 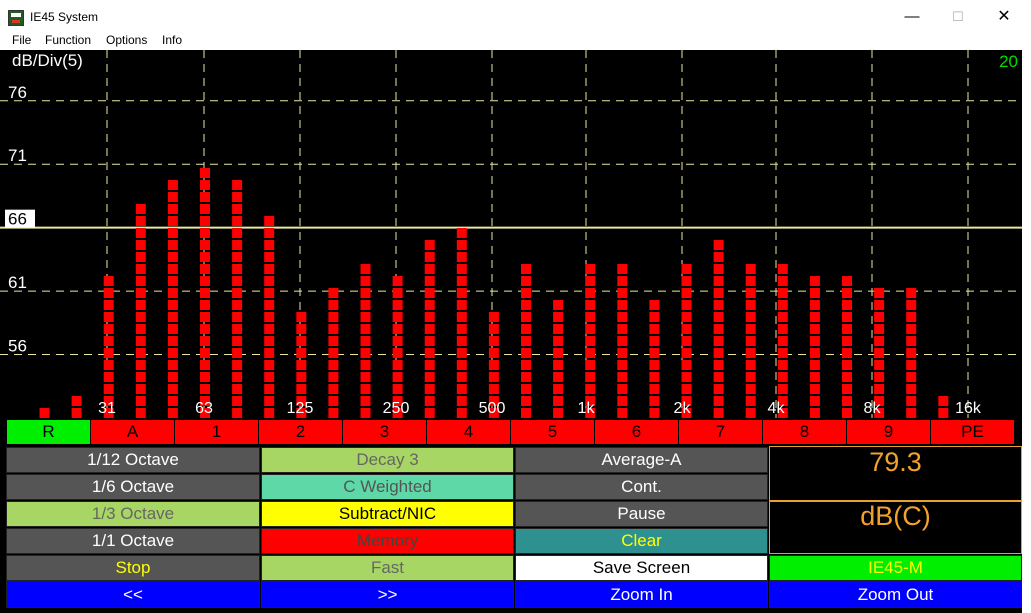 I want to click on fast-button: Fast, so click(x=387, y=568).